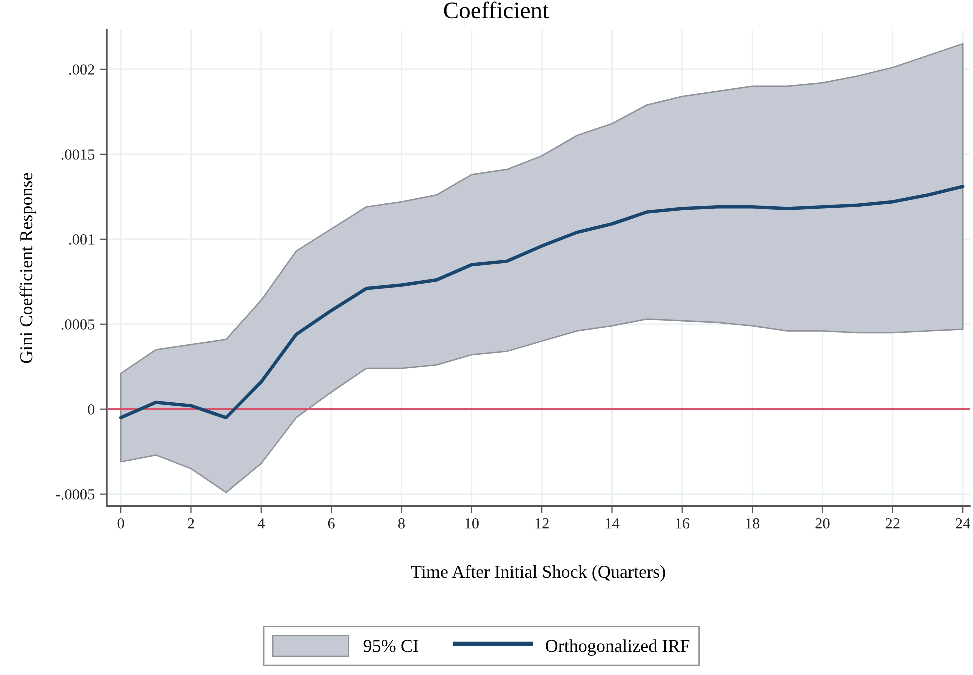 Image resolution: width=973 pixels, height=675 pixels. I want to click on x-tick-label: 6, so click(331, 523).